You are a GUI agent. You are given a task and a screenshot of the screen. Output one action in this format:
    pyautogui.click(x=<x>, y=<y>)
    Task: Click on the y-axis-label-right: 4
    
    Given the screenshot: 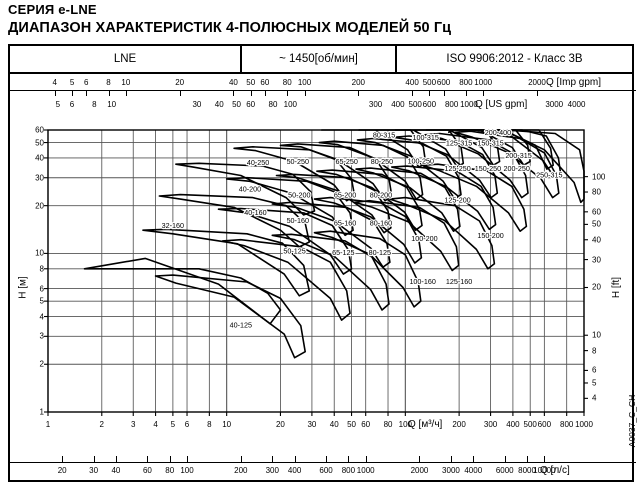 What is the action you would take?
    pyautogui.click(x=594, y=398)
    